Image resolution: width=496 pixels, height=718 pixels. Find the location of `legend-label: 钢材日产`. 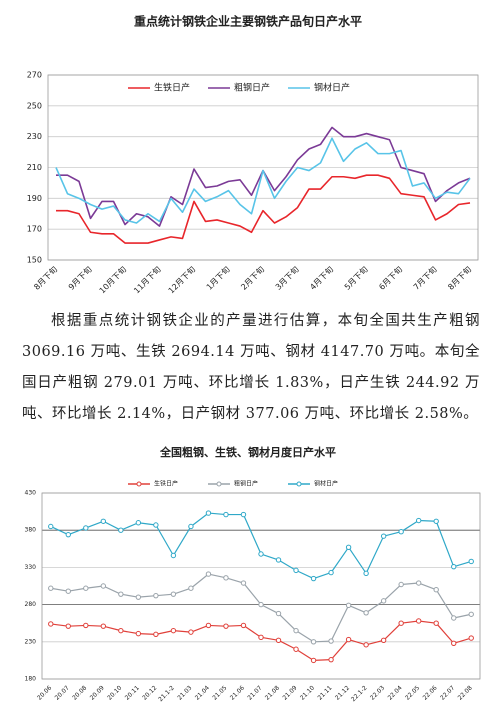

legend-label: 钢材日产 is located at coordinates (326, 484).